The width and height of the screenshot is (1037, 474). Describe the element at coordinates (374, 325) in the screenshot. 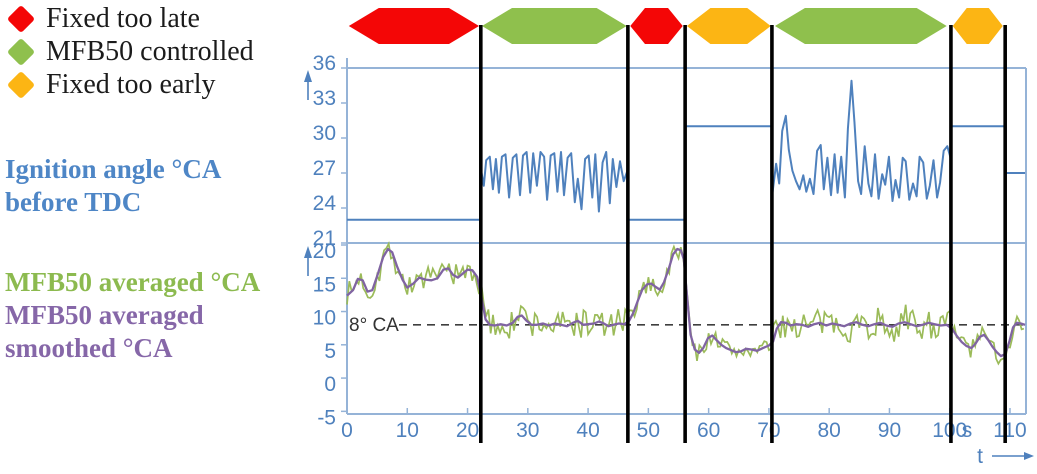

I see `reference-line-label: 8° CA` at that location.